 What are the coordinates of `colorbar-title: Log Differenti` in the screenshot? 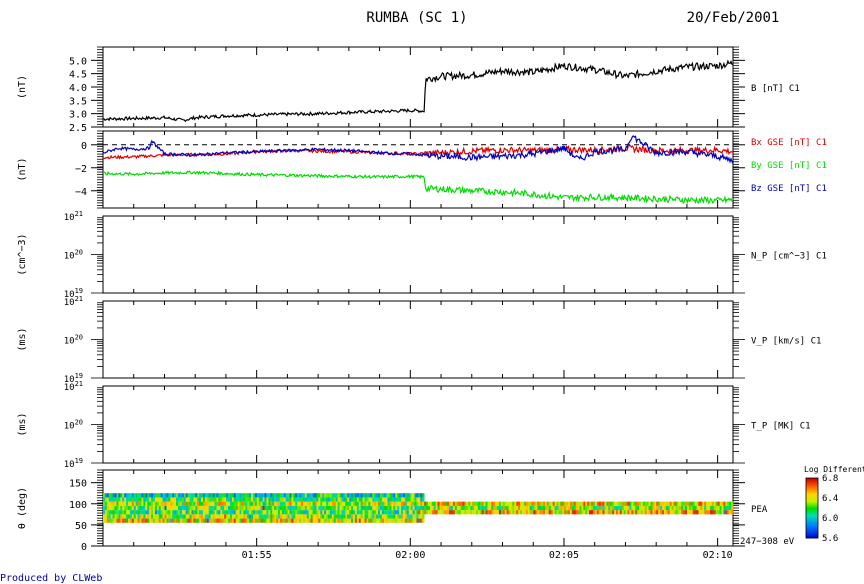 It's located at (834, 469).